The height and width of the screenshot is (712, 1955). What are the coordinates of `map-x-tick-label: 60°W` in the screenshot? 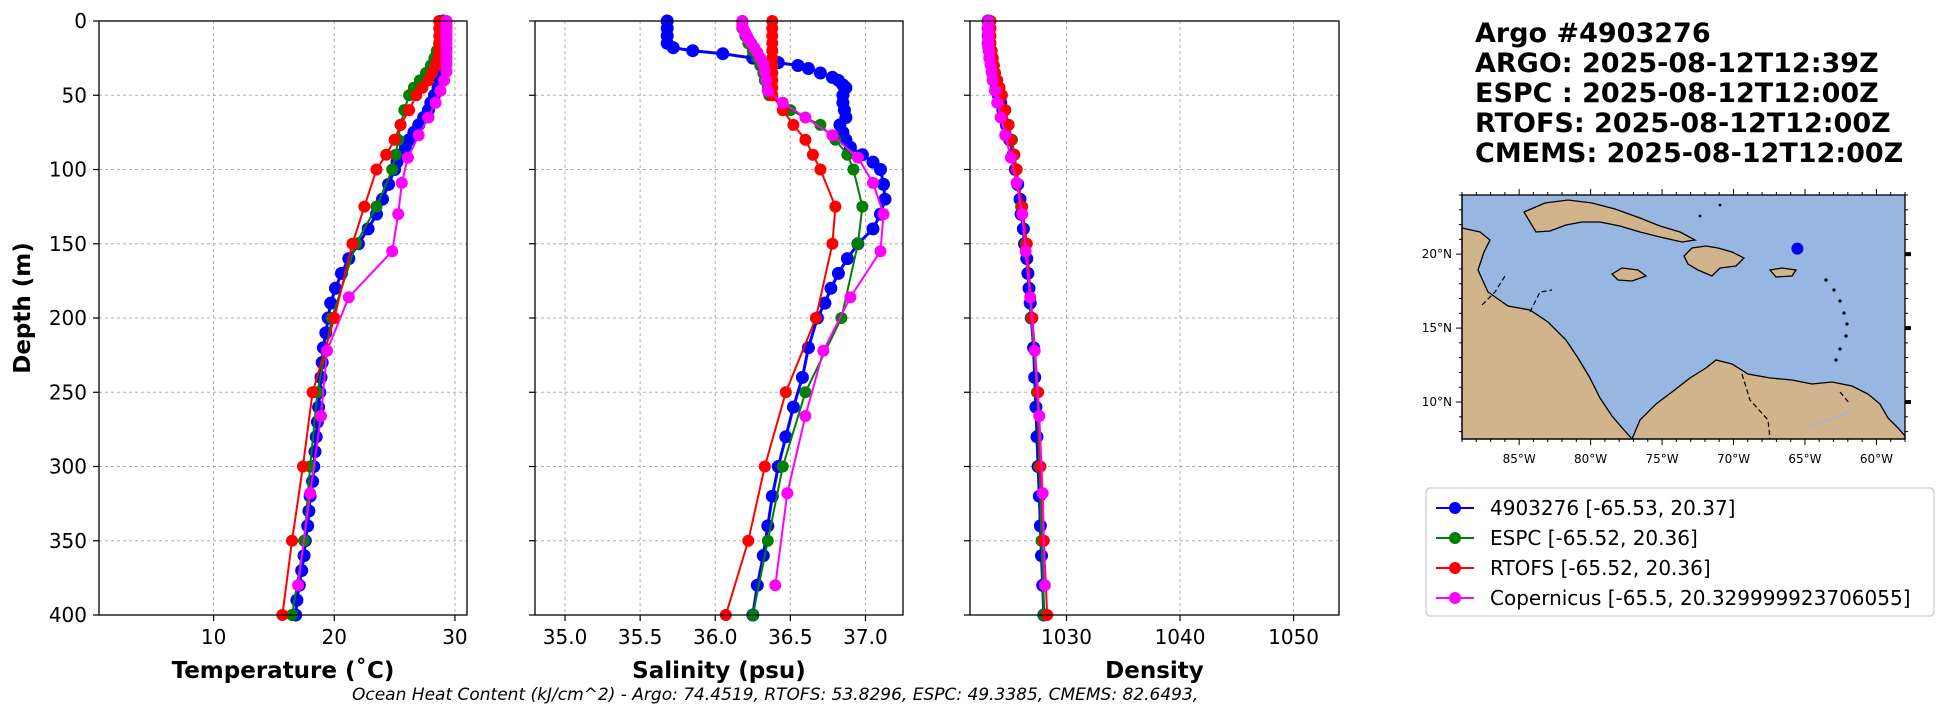 It's located at (1876, 459).